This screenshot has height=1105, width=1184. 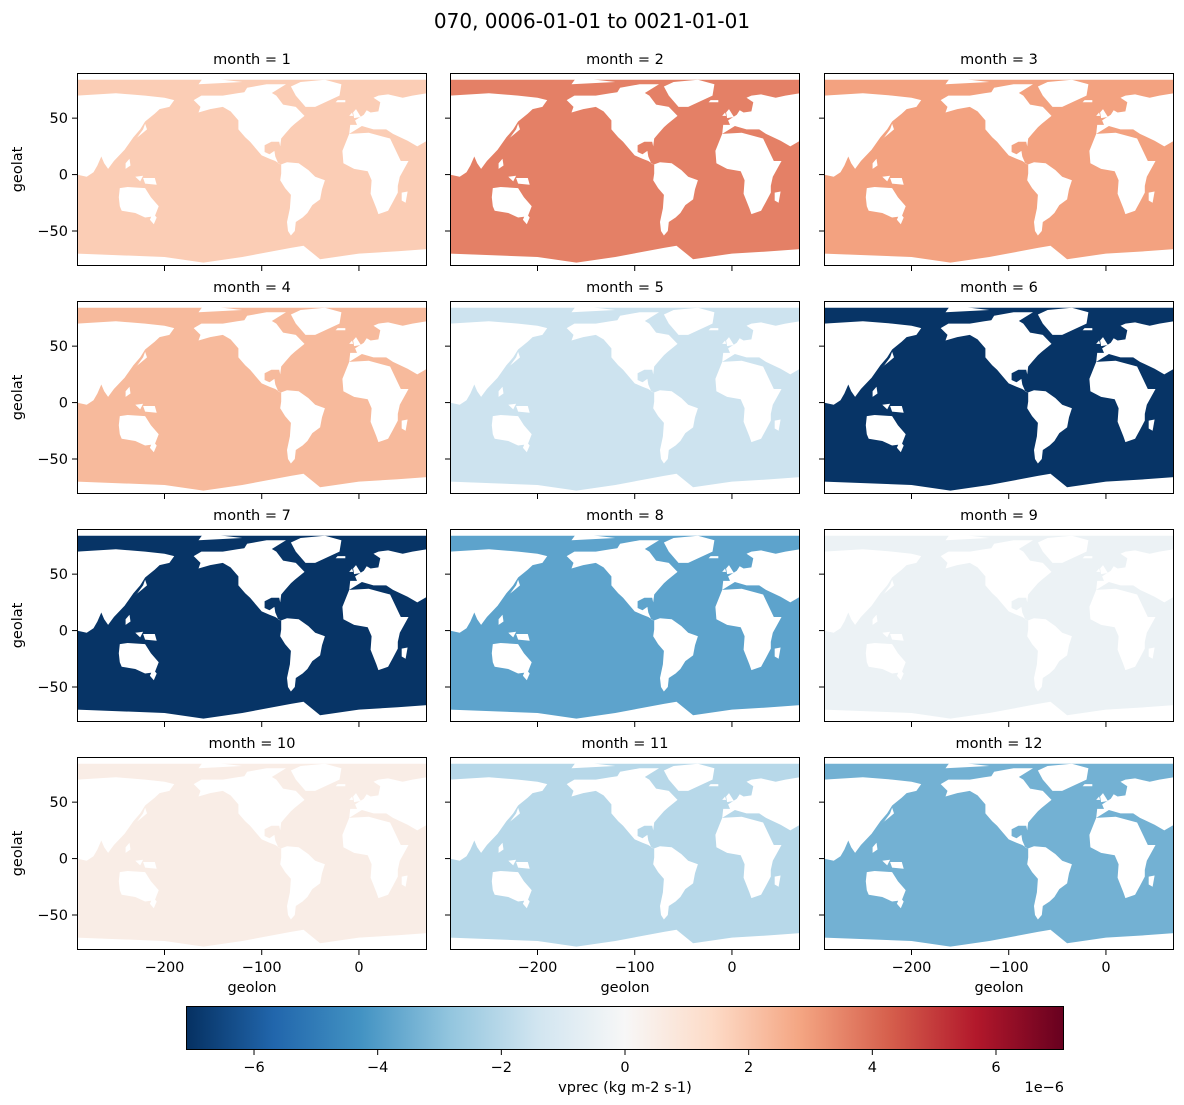 I want to click on colorbar-frame, so click(x=625, y=1028).